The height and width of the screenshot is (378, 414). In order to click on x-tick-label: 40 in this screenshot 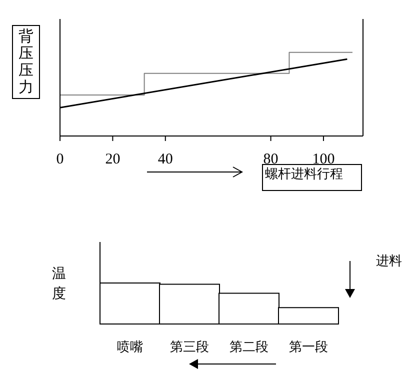, I will do `click(165, 160)`.